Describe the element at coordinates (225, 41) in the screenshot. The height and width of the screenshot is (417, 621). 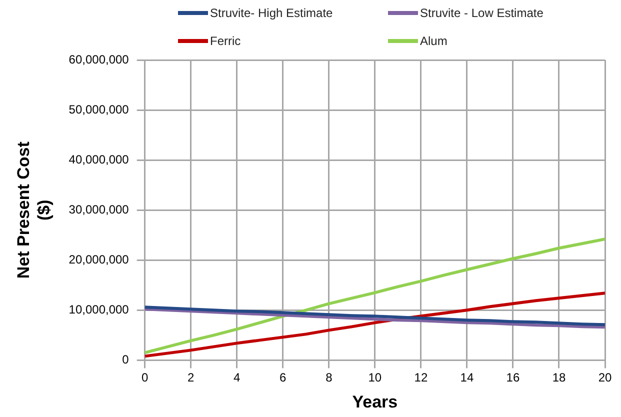
I see `legend-label: Ferric` at that location.